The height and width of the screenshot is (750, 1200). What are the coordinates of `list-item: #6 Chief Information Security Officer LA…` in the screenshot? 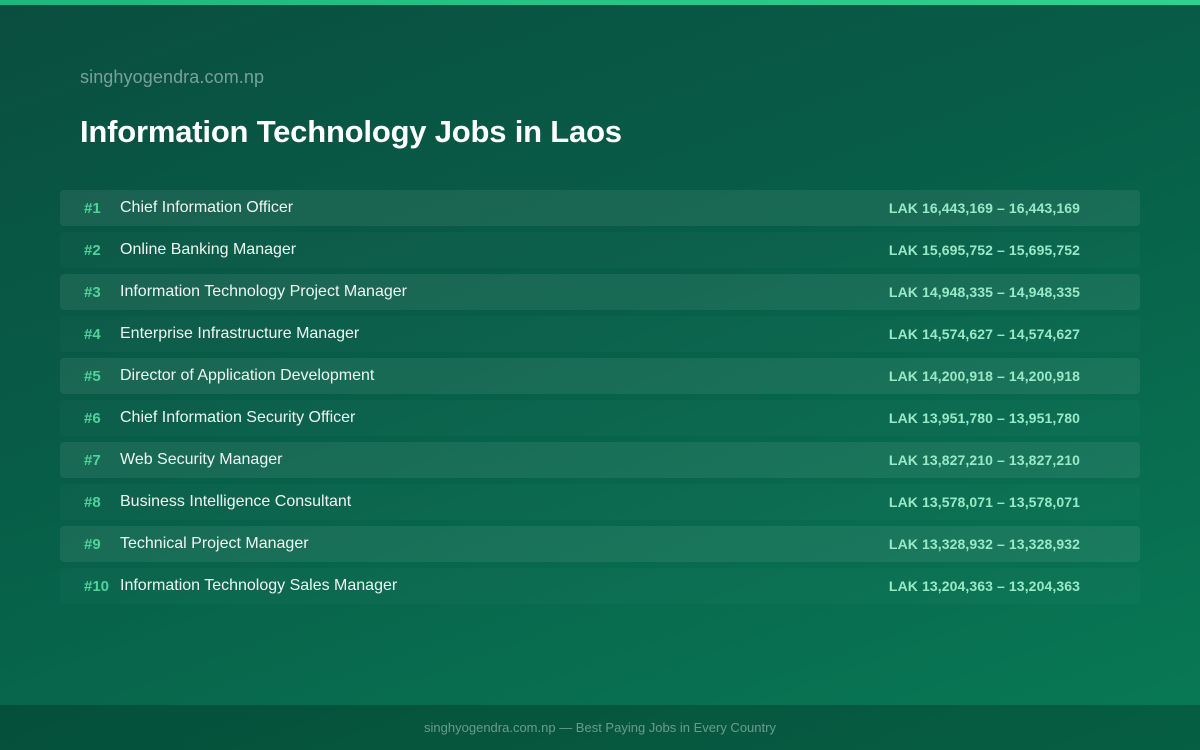 It's located at (600, 418).